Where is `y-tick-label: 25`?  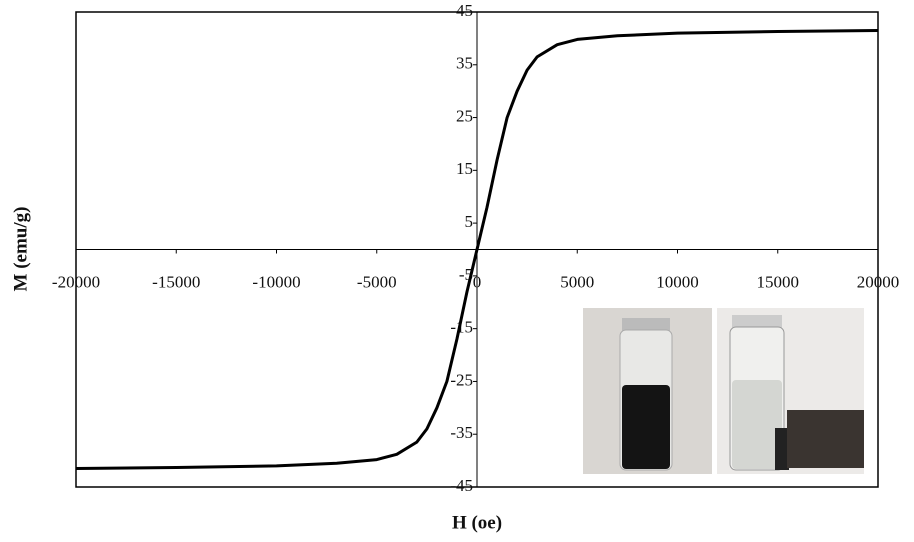
y-tick-label: 25 is located at coordinates (464, 115).